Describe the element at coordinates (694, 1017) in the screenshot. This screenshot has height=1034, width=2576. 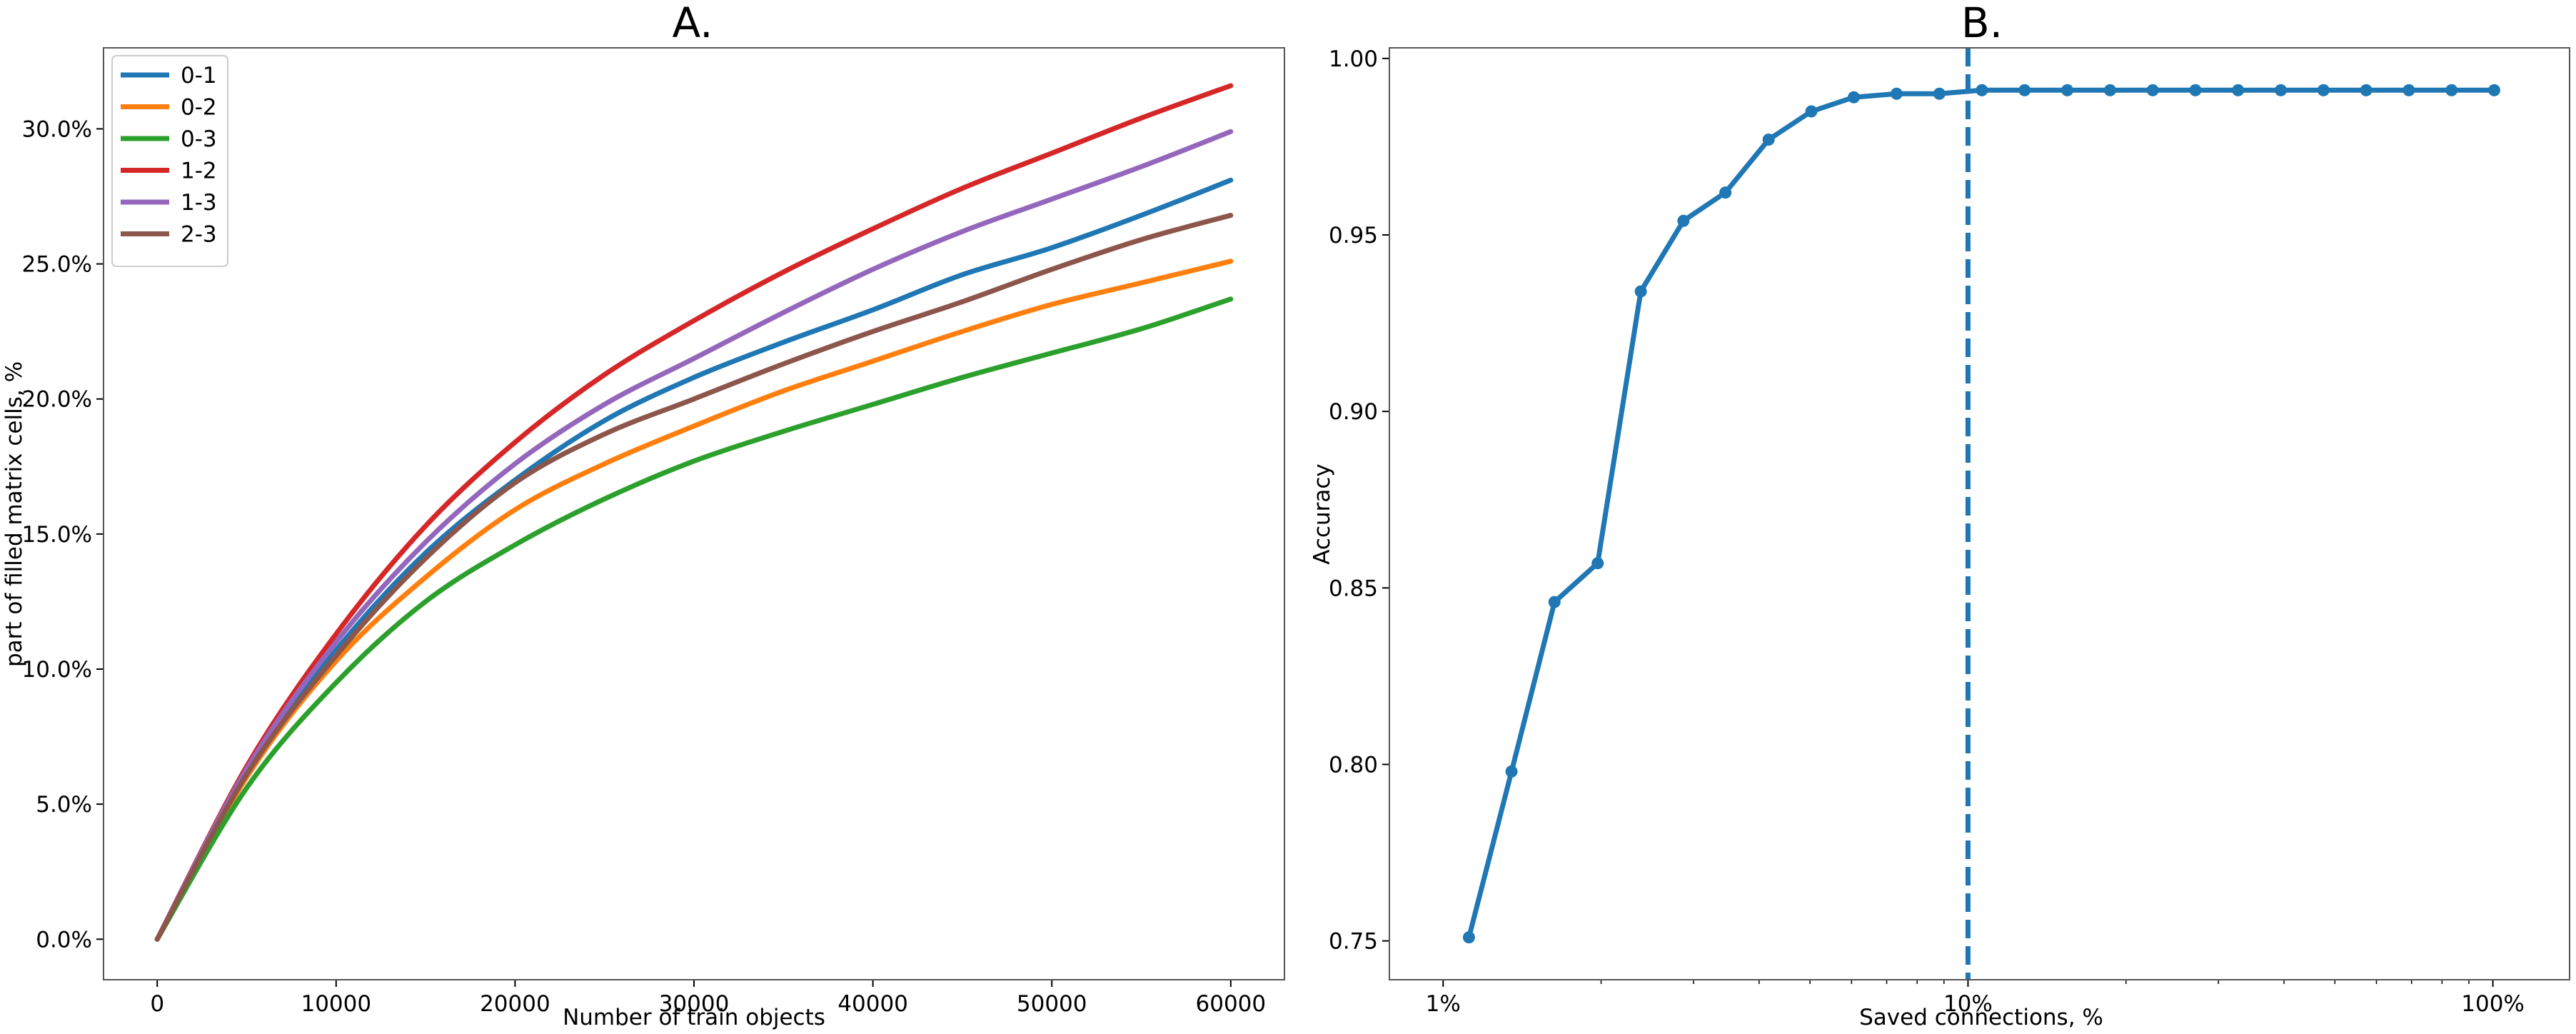
I see `panel-a-x-axis-label: Number of train objects` at that location.